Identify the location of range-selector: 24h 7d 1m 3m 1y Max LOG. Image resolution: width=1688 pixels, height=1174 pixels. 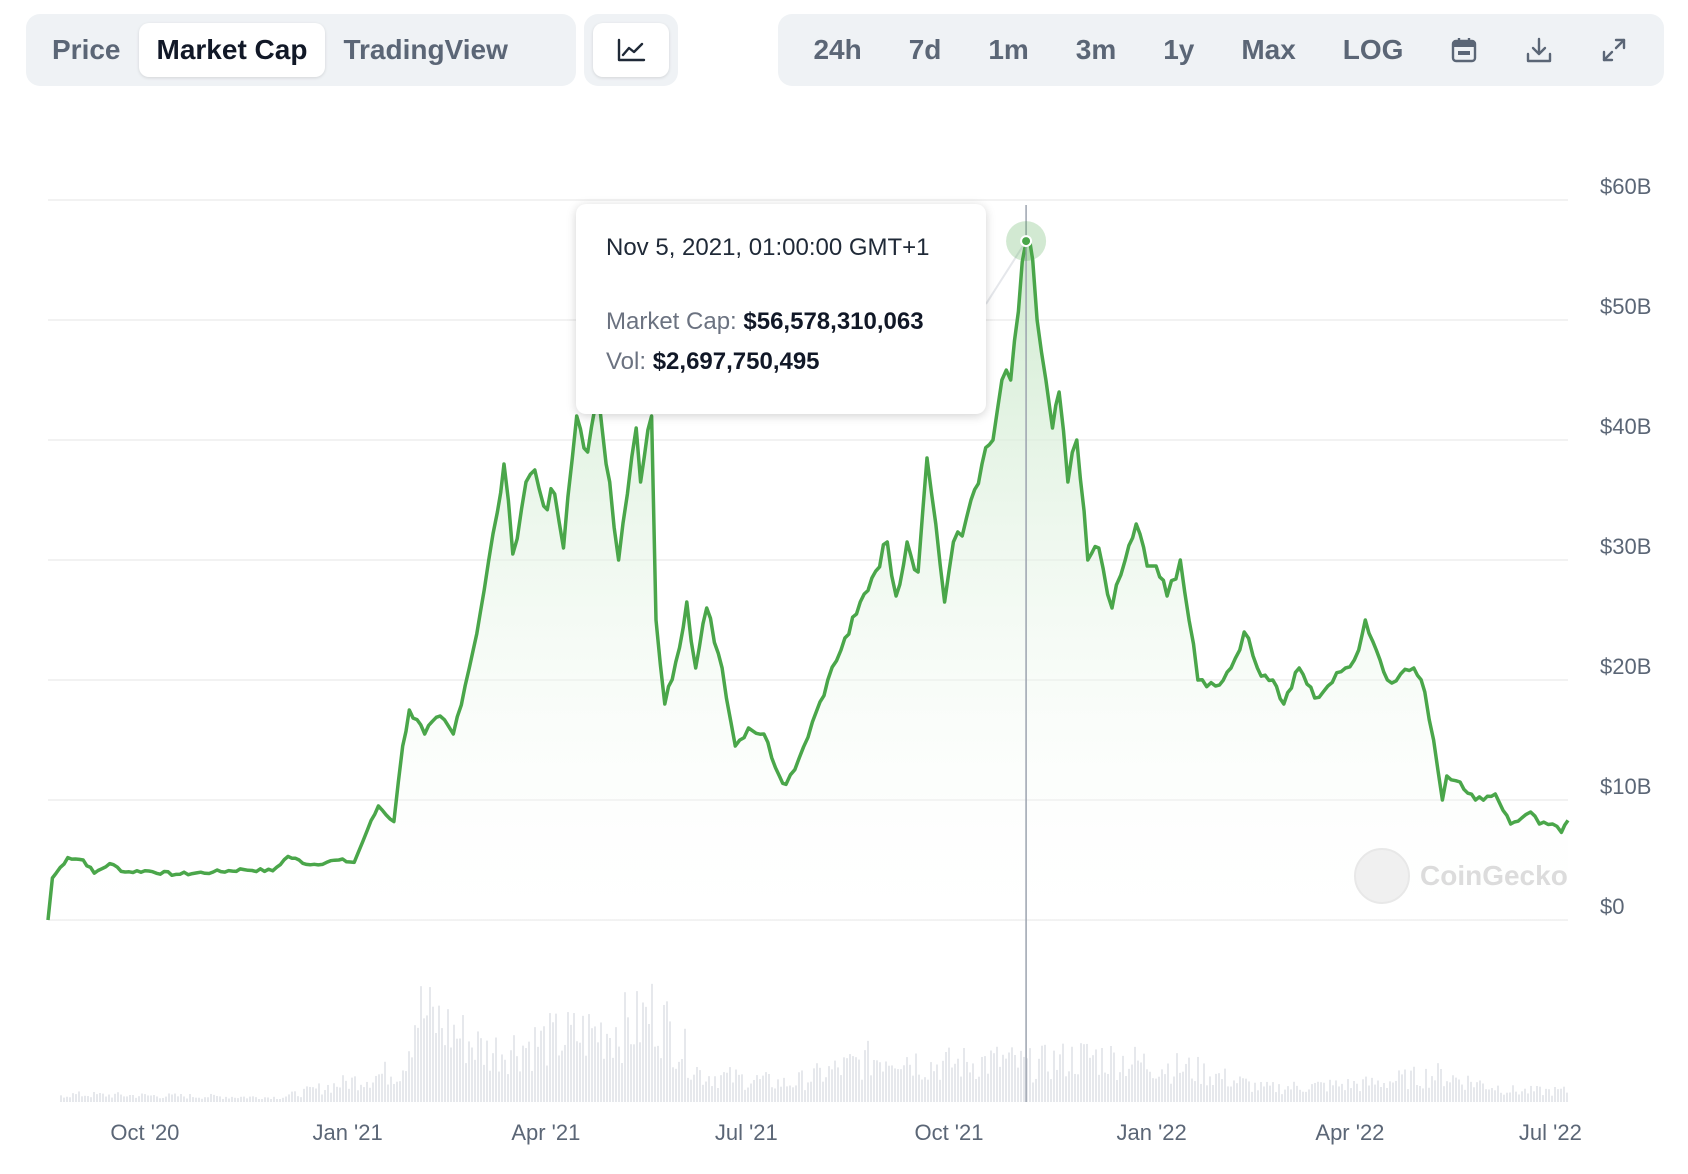
(1221, 50).